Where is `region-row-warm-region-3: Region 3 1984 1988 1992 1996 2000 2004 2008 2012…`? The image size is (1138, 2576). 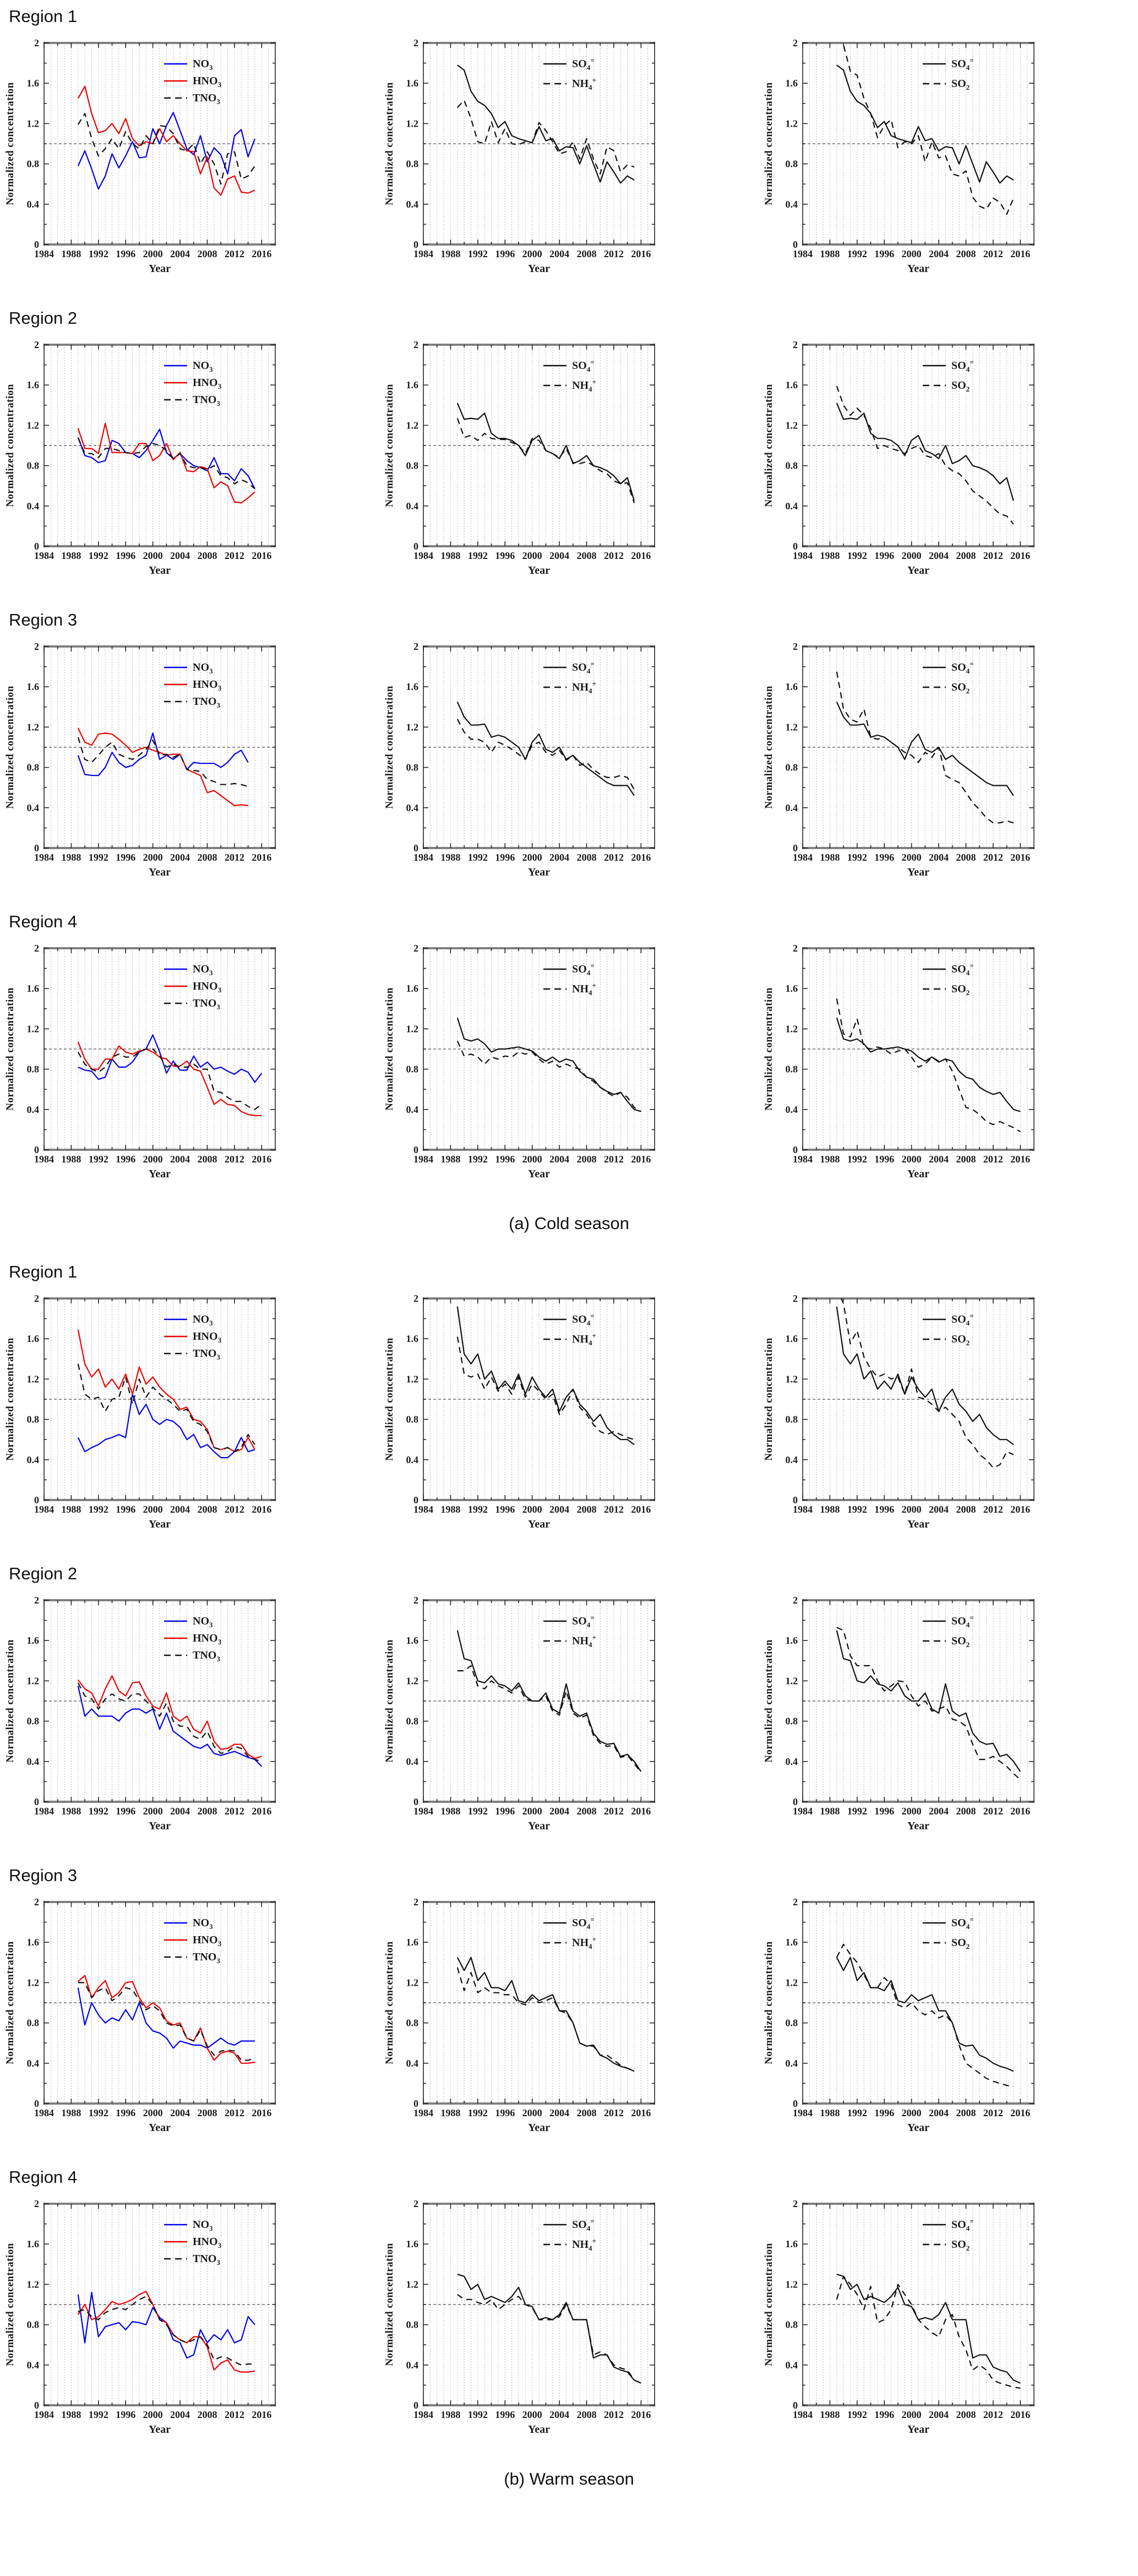 region-row-warm-region-3: Region 3 1984 1988 1992 1996 2000 2004 2008 2012… is located at coordinates (569, 2005).